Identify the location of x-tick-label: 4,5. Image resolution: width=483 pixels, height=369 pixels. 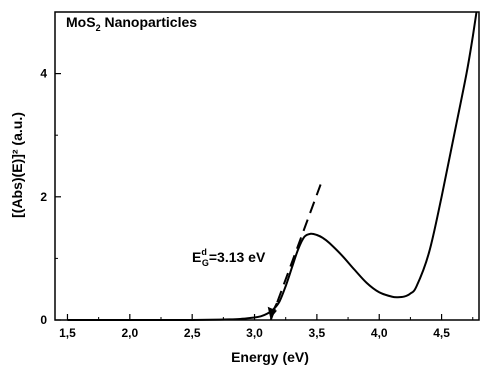
(441, 333).